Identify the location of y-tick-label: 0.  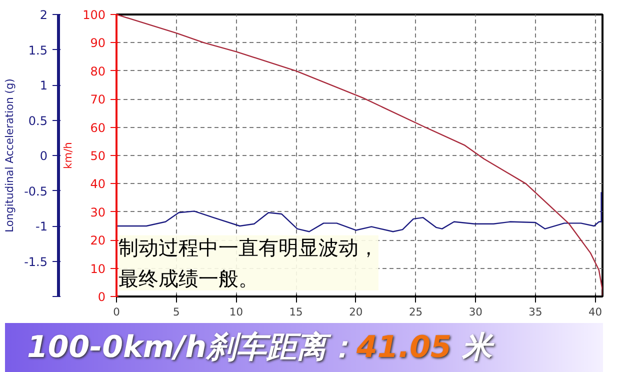
(44, 156).